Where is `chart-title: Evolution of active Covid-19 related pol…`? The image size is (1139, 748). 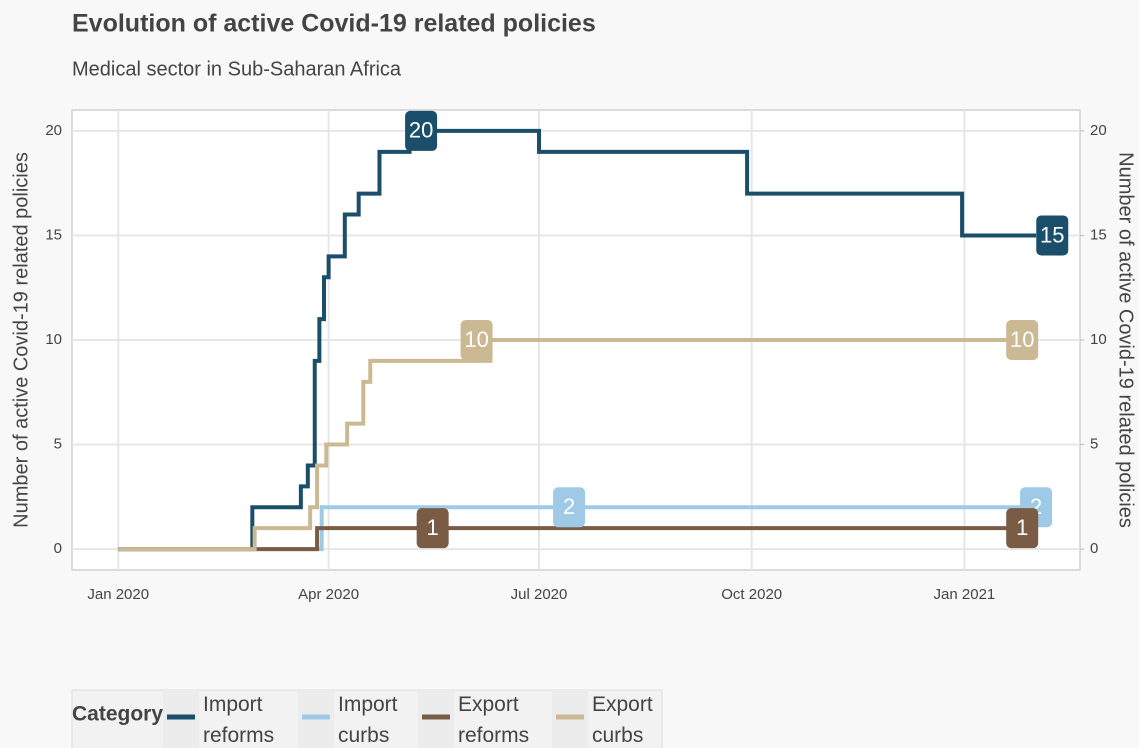
chart-title: Evolution of active Covid-19 related pol… is located at coordinates (334, 24).